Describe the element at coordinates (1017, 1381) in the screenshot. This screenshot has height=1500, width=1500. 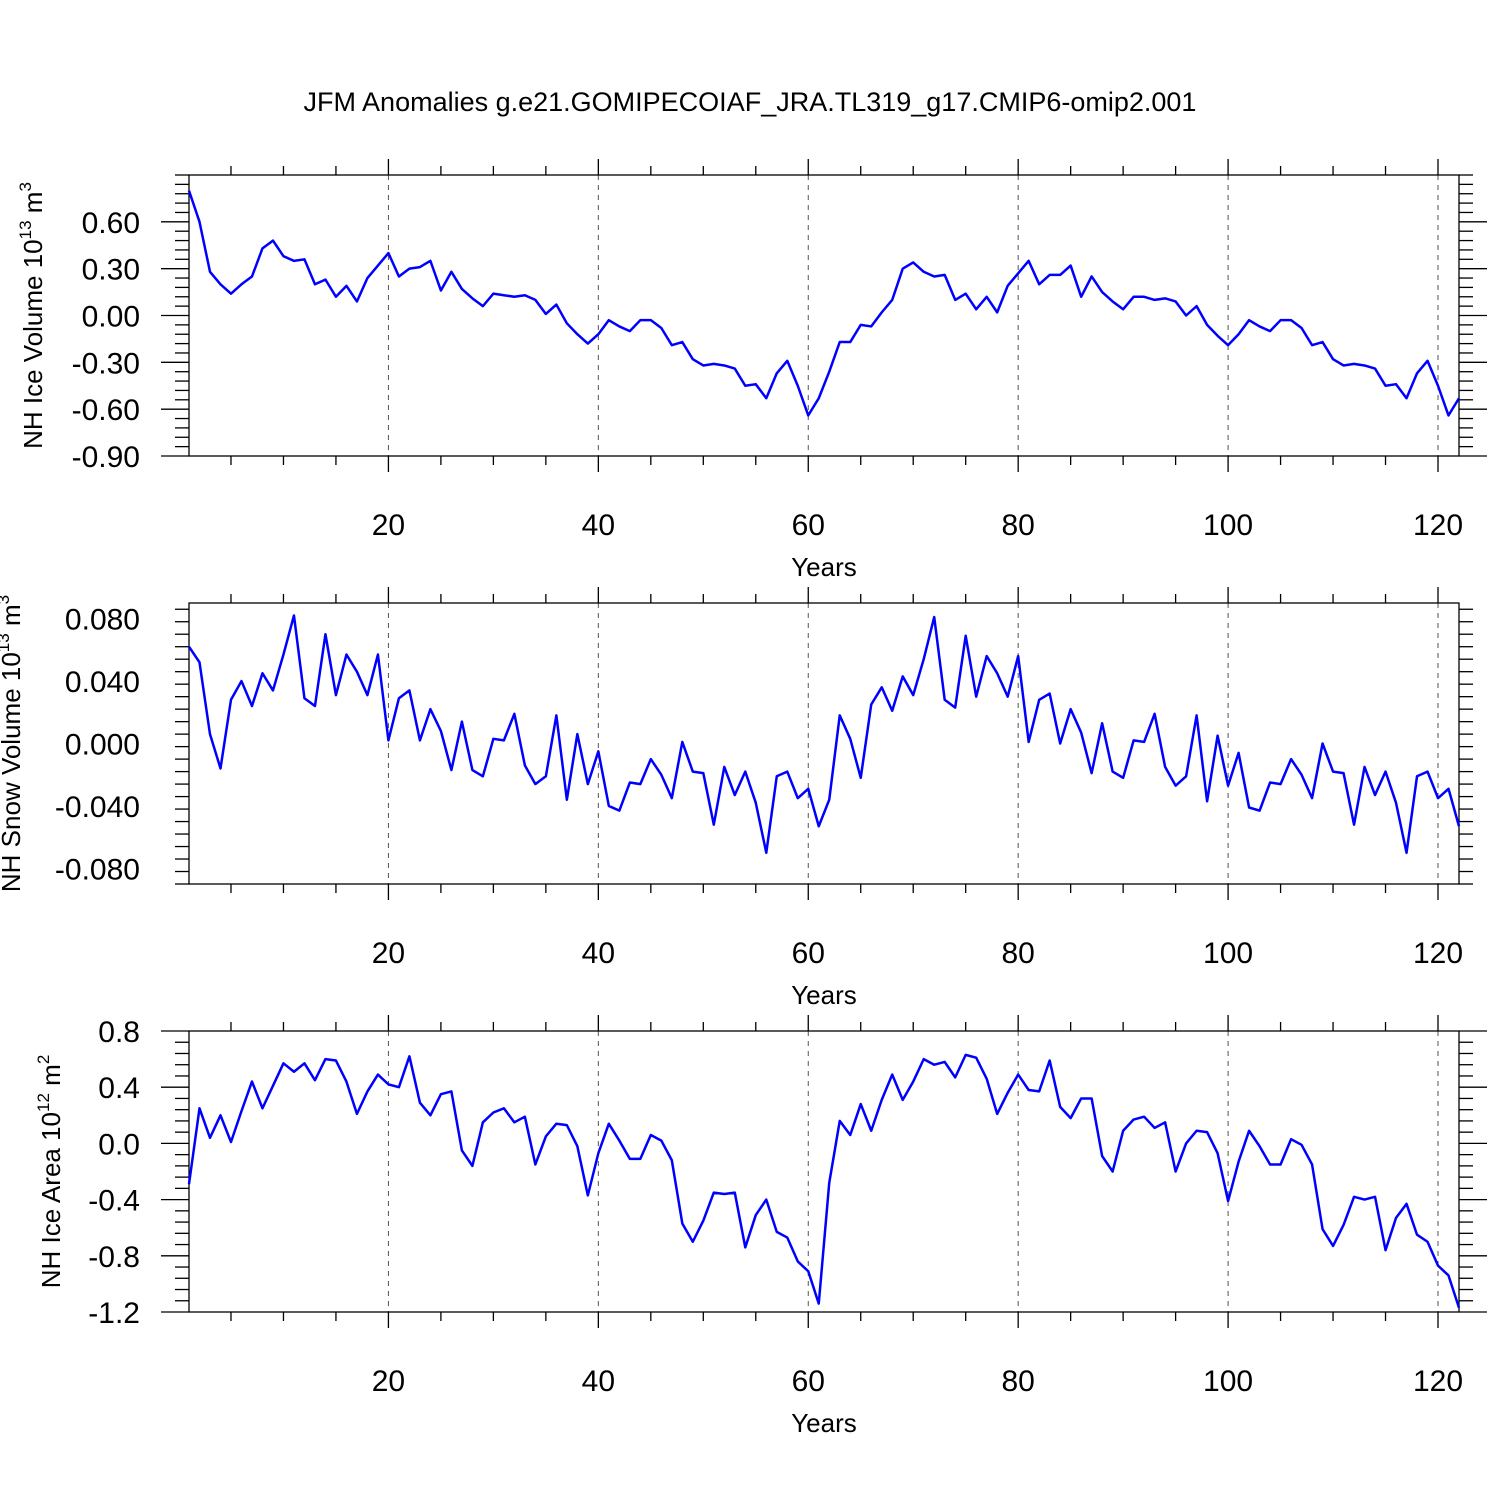
I see `ice-area-x-tick-label: 80` at that location.